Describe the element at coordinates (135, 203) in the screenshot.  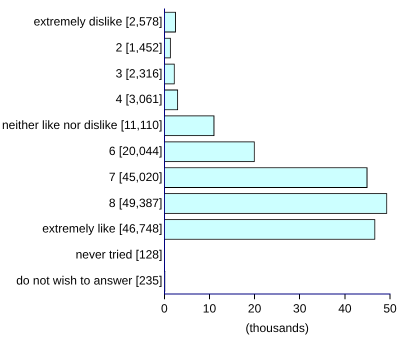
I see `y-tick-label: 8 [49,387]` at that location.